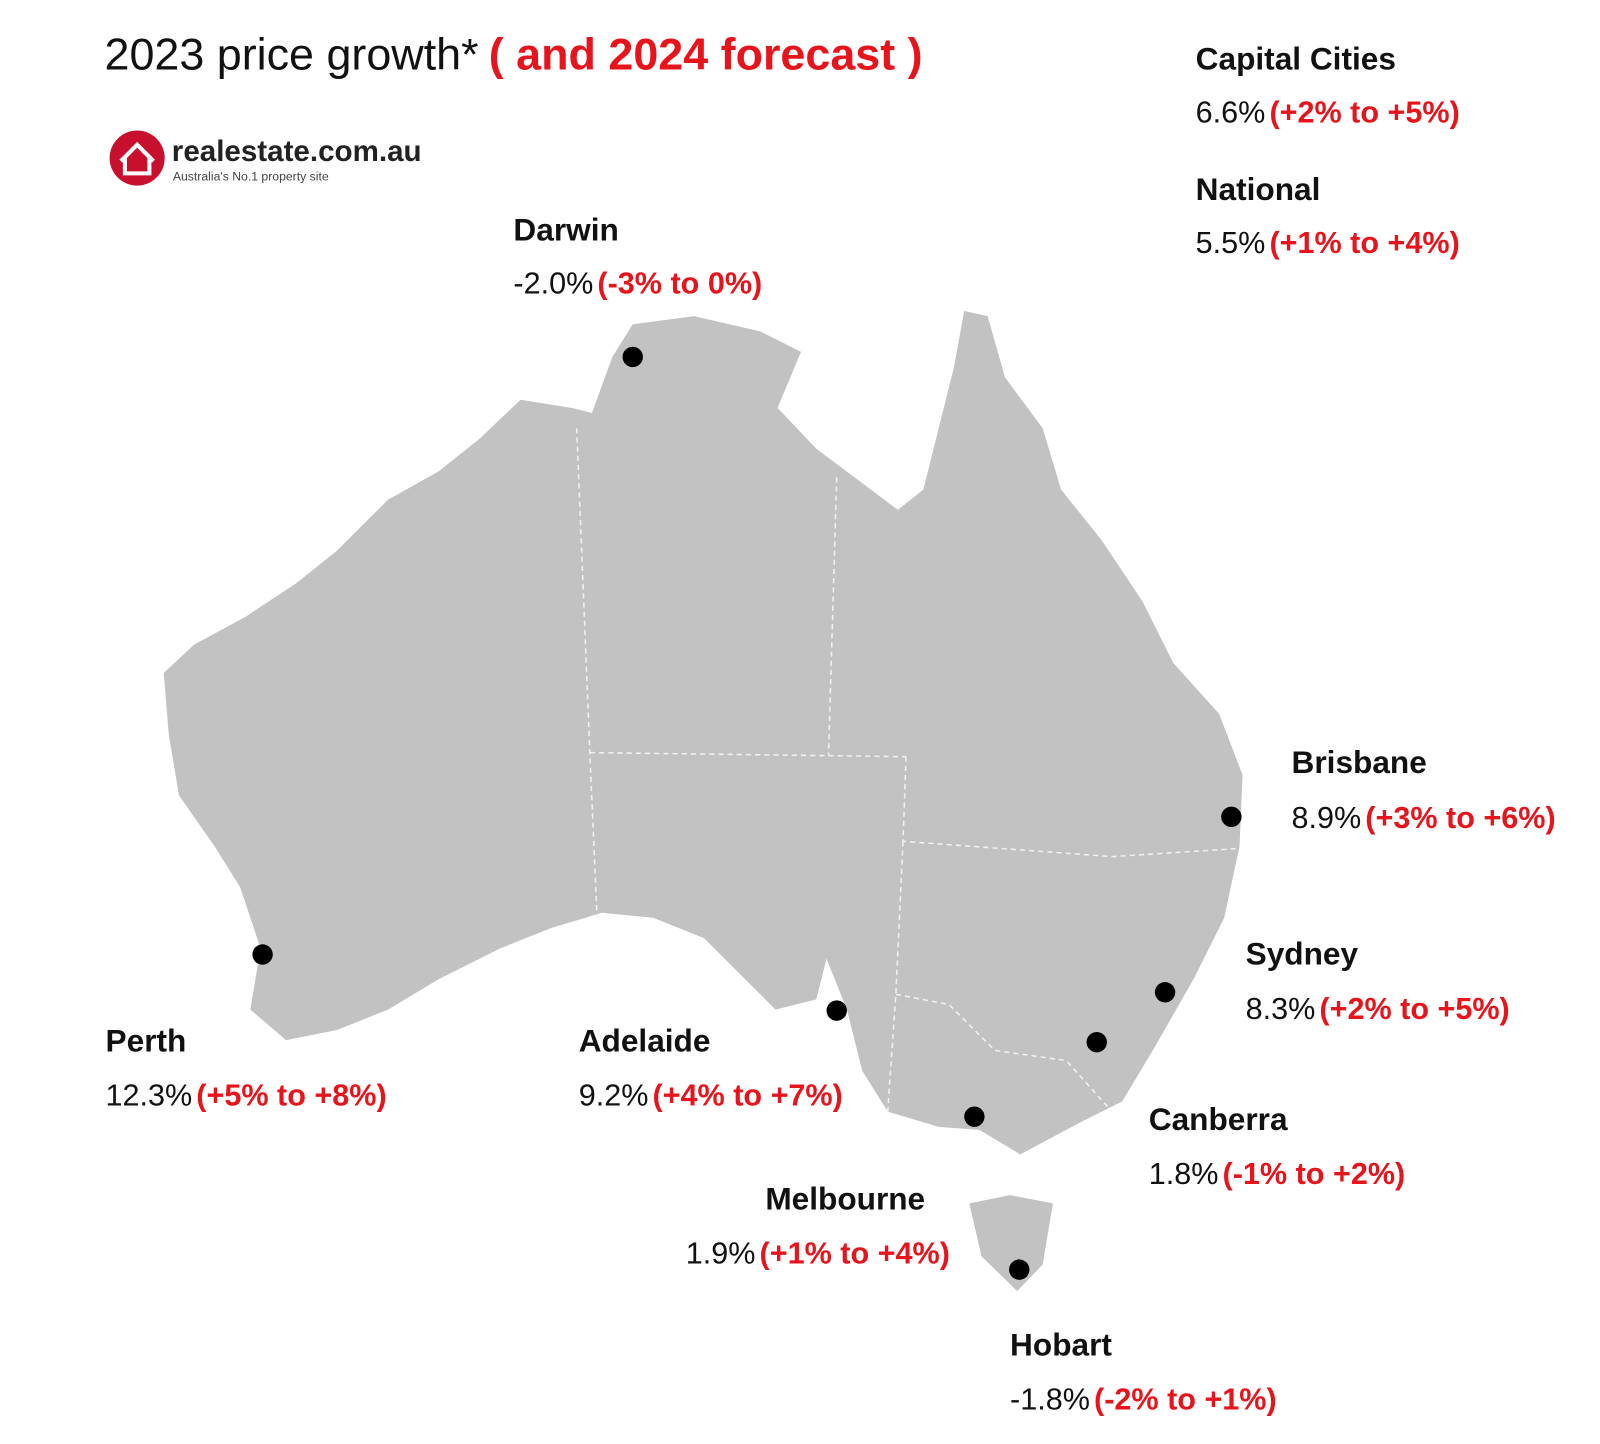  I want to click on growth: 6.6%, so click(1231, 112).